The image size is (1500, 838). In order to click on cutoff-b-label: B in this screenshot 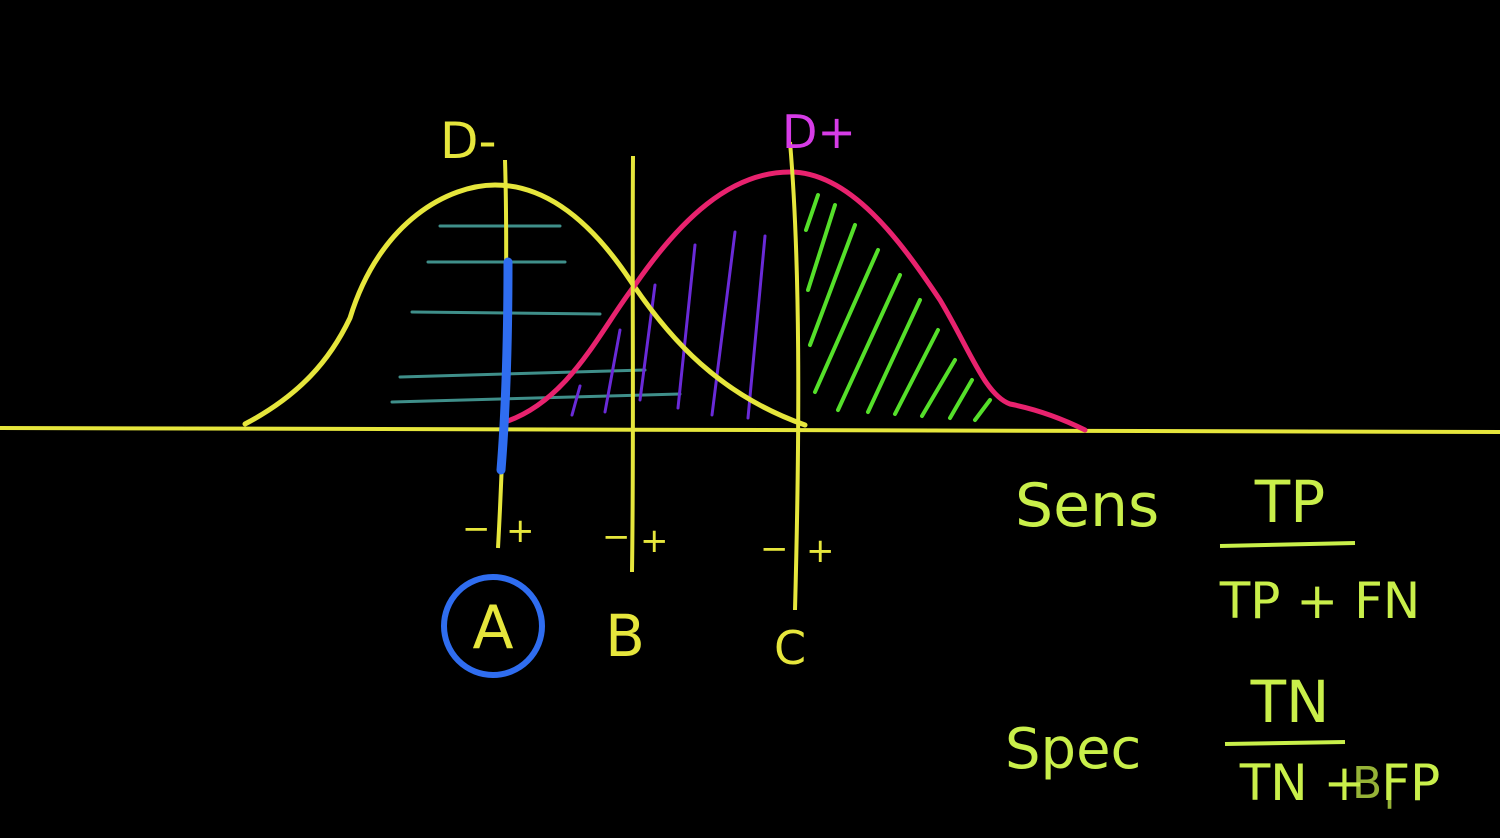, I will do `click(625, 636)`.